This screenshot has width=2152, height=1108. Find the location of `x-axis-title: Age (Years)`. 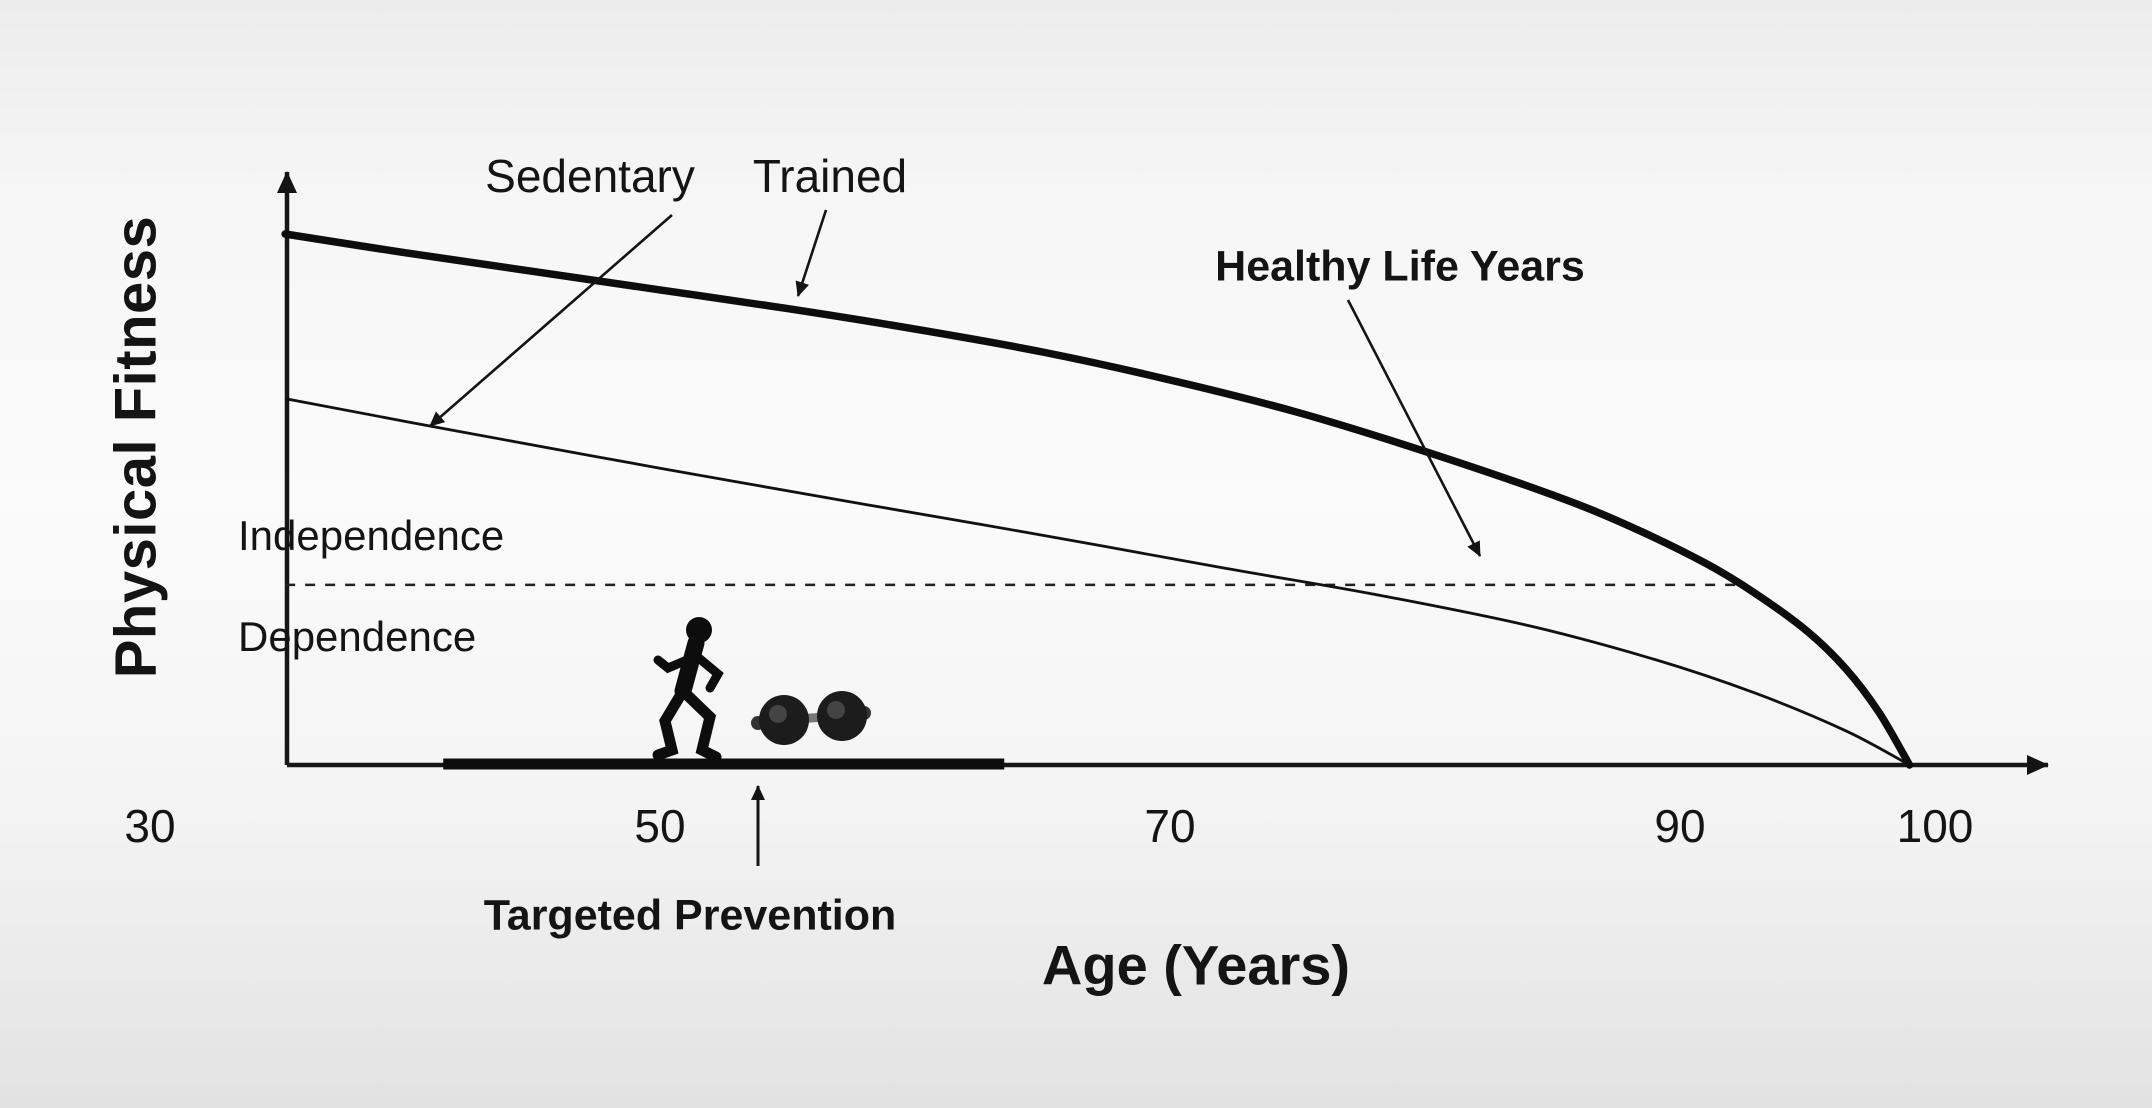

x-axis-title: Age (Years) is located at coordinates (1196, 965).